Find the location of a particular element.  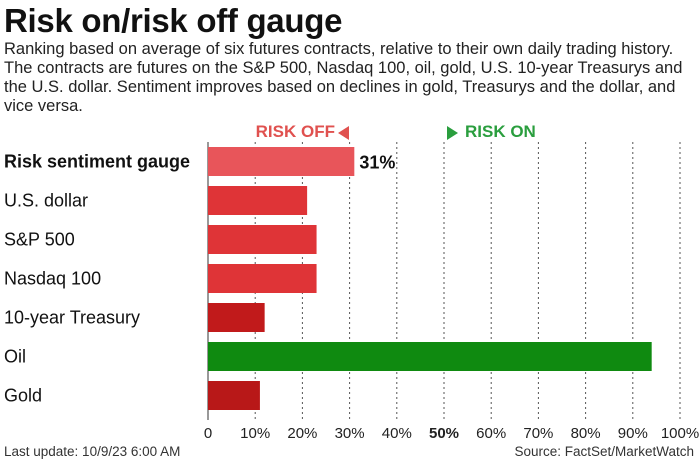

risk-legend: RISK OFF RISK ON is located at coordinates (350, 133).